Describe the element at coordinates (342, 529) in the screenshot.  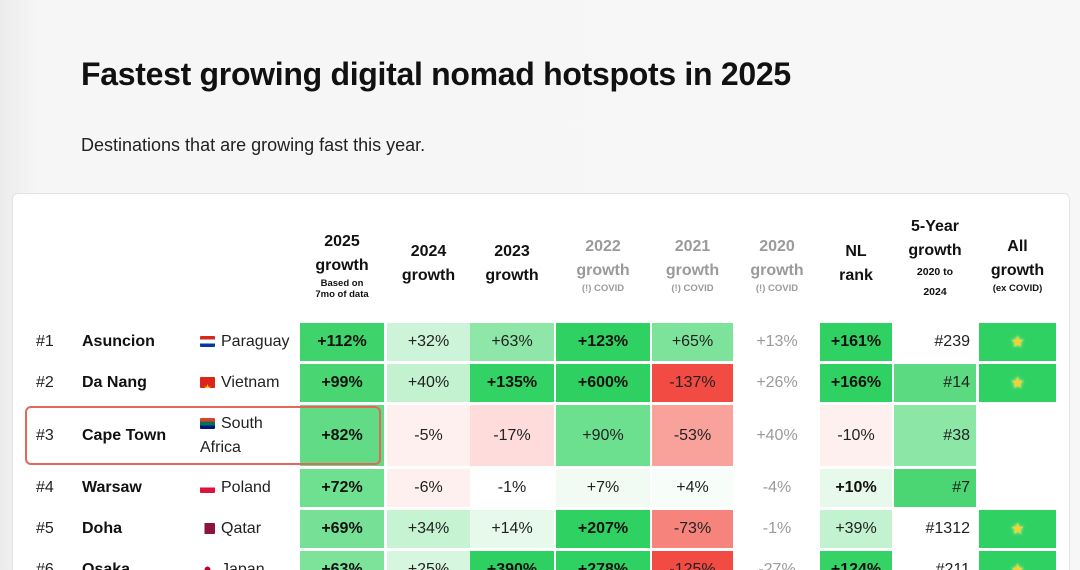
I see `value-cell-2025: +69%` at that location.